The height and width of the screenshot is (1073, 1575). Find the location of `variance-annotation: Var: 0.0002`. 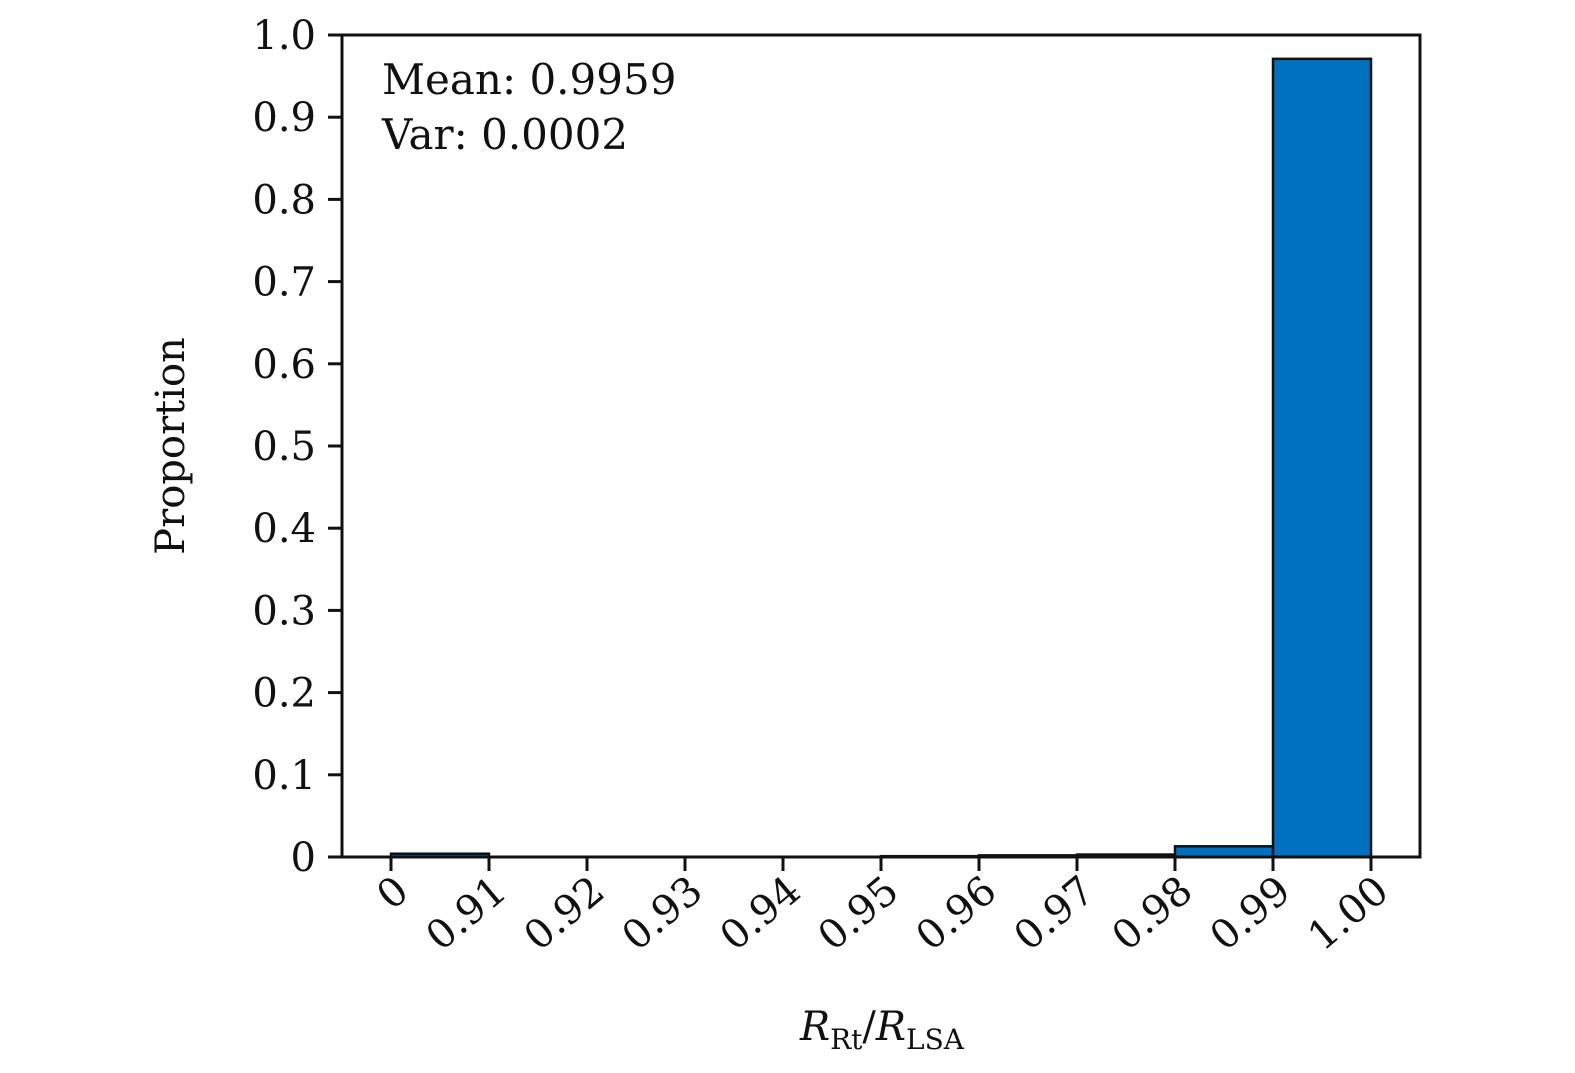

variance-annotation: Var: 0.0002 is located at coordinates (504, 134).